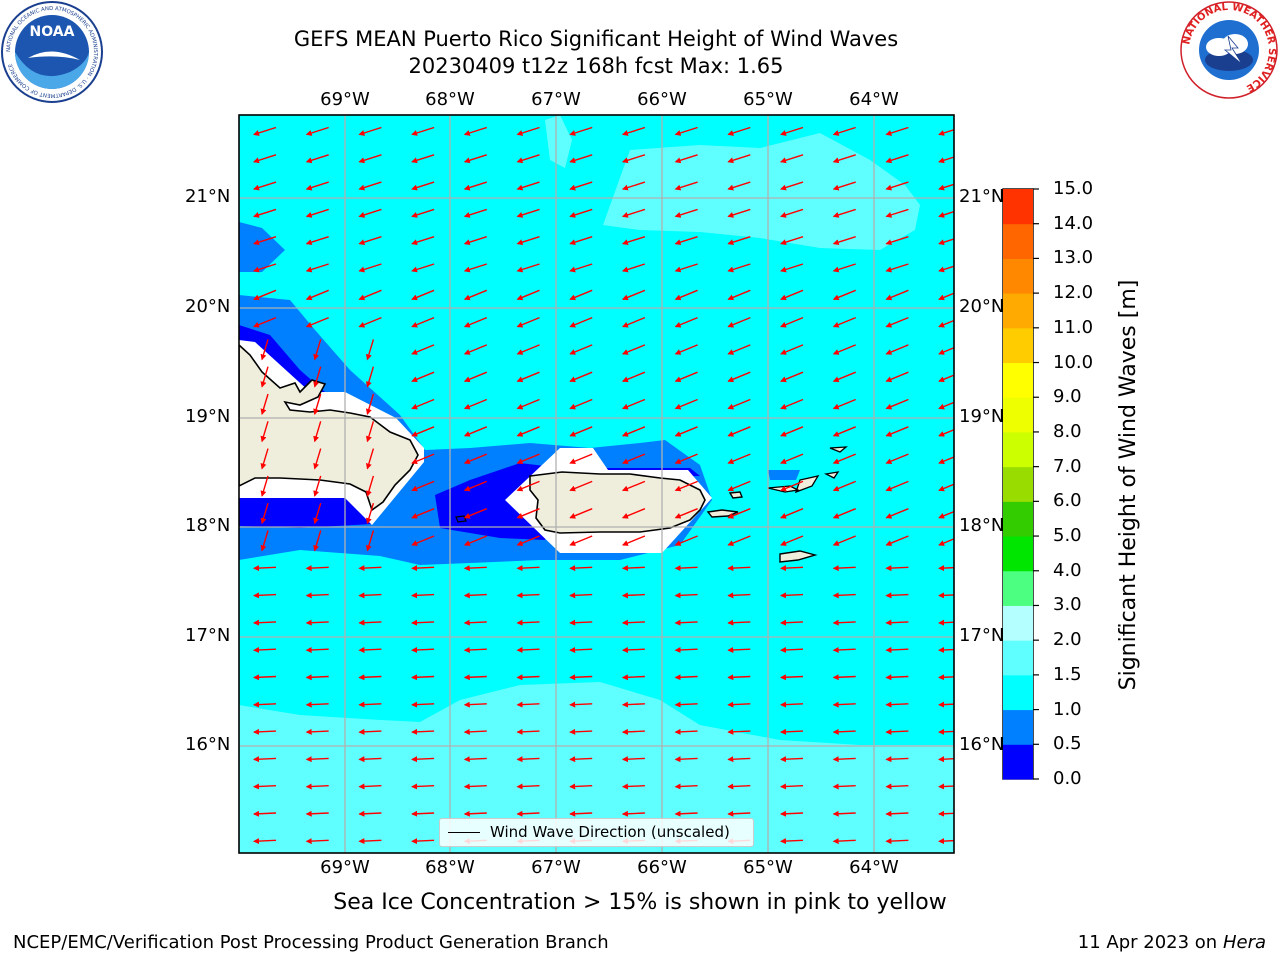 The height and width of the screenshot is (960, 1280). What do you see at coordinates (464, 832) in the screenshot?
I see `legend-line-sample` at bounding box center [464, 832].